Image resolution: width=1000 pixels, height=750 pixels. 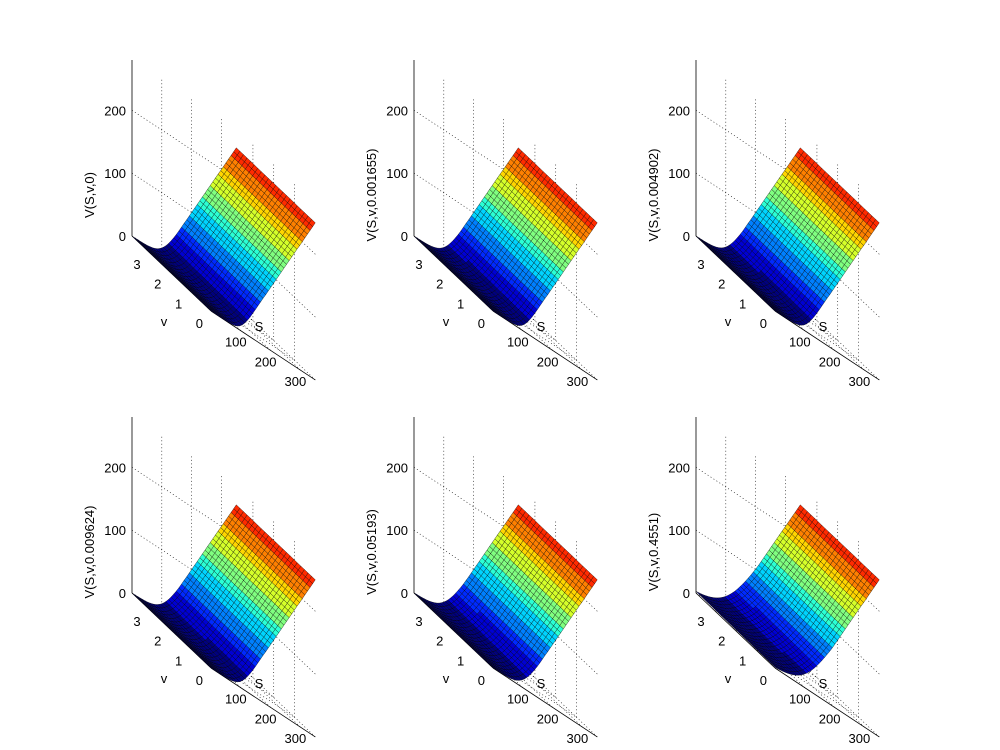 What do you see at coordinates (89, 552) in the screenshot?
I see `z-axis-title: V(S,v,0.009624)` at bounding box center [89, 552].